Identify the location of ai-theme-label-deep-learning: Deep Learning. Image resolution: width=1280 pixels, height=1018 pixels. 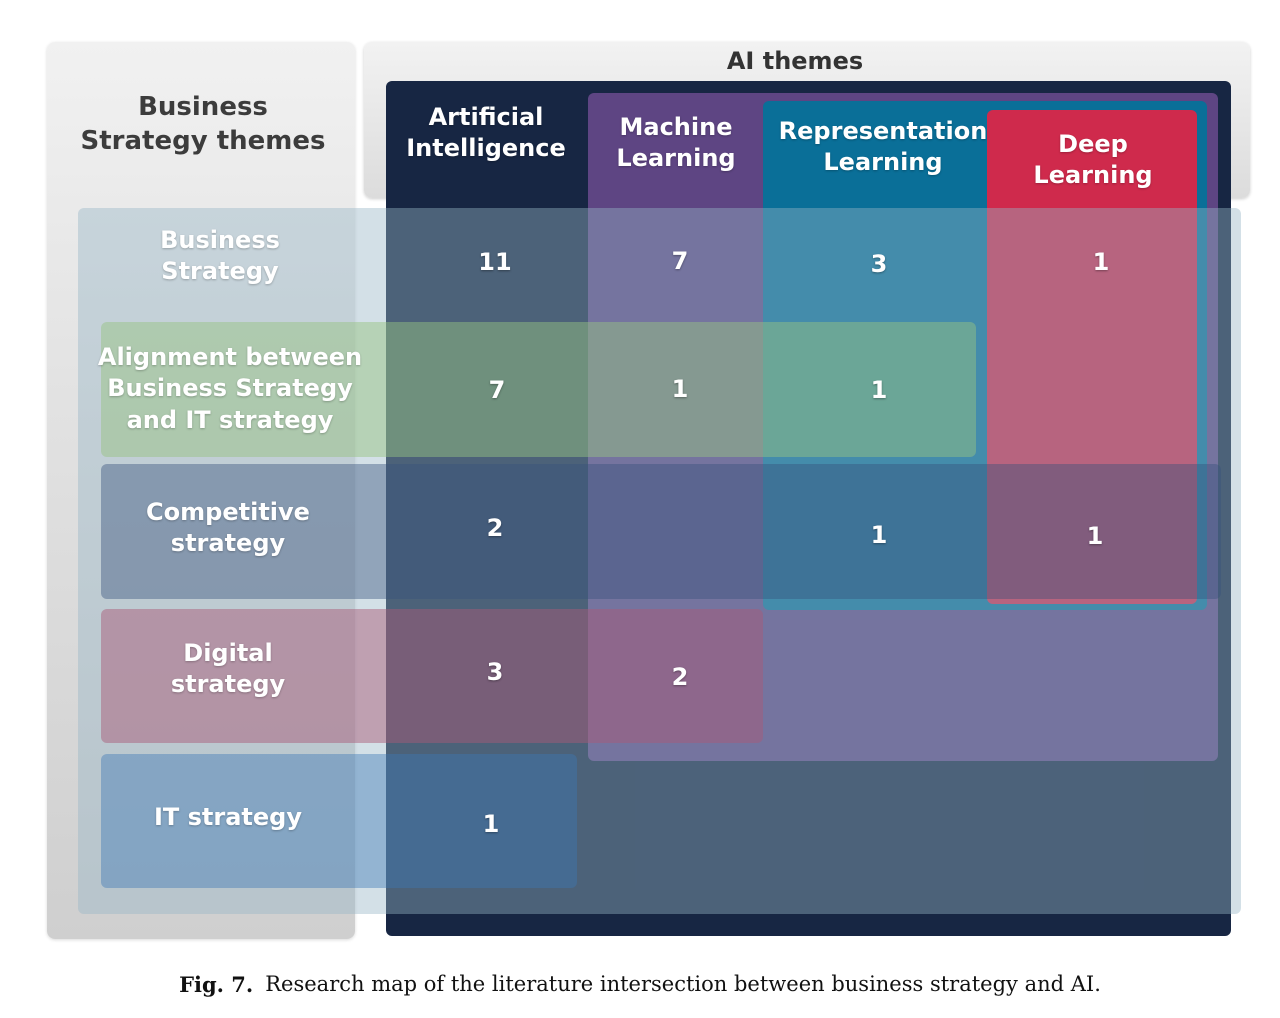
(1093, 159).